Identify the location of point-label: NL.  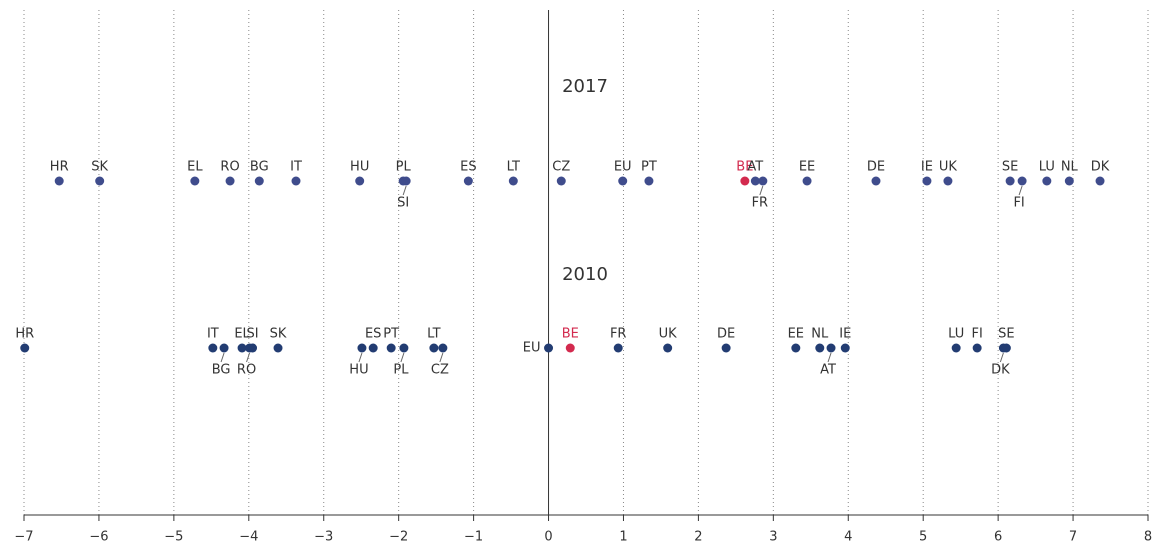
(1070, 167).